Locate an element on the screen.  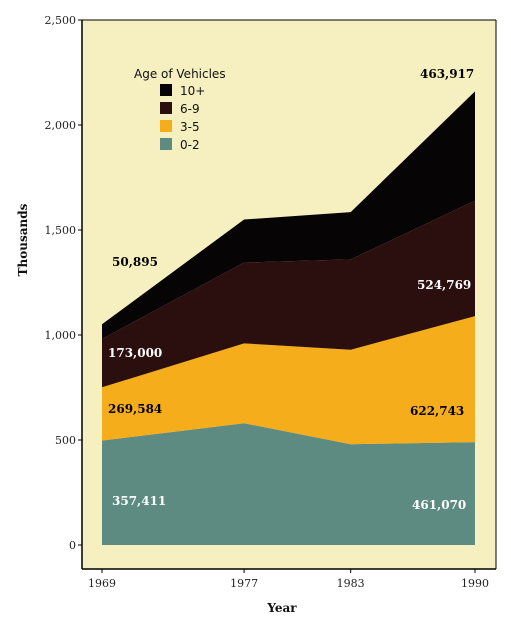
legend-title: Age of Vehicles is located at coordinates (180, 74).